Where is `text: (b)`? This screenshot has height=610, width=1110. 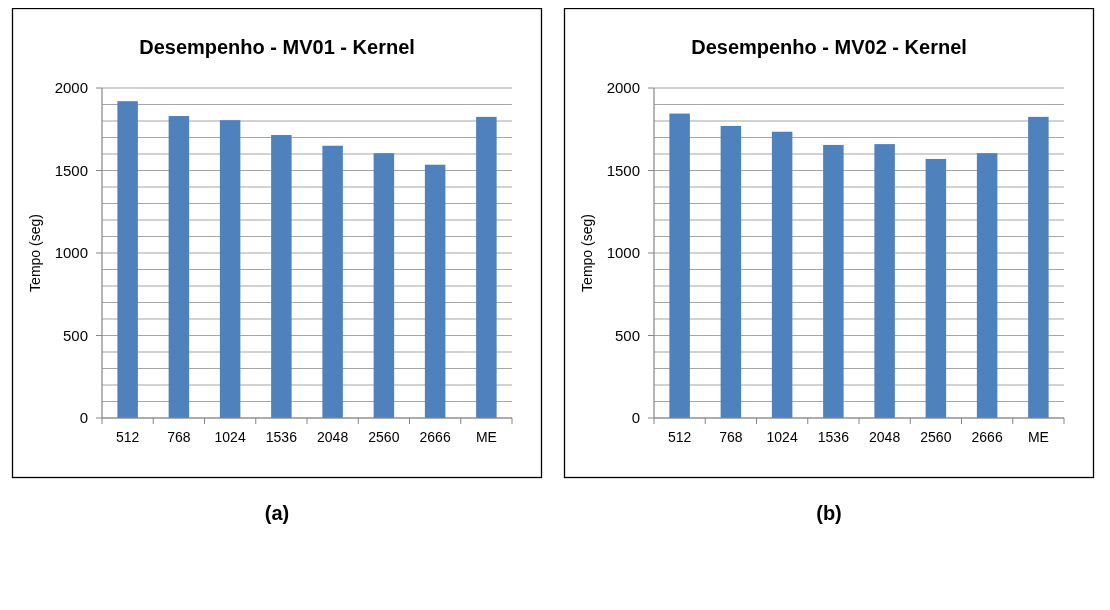
text: (b) is located at coordinates (829, 513).